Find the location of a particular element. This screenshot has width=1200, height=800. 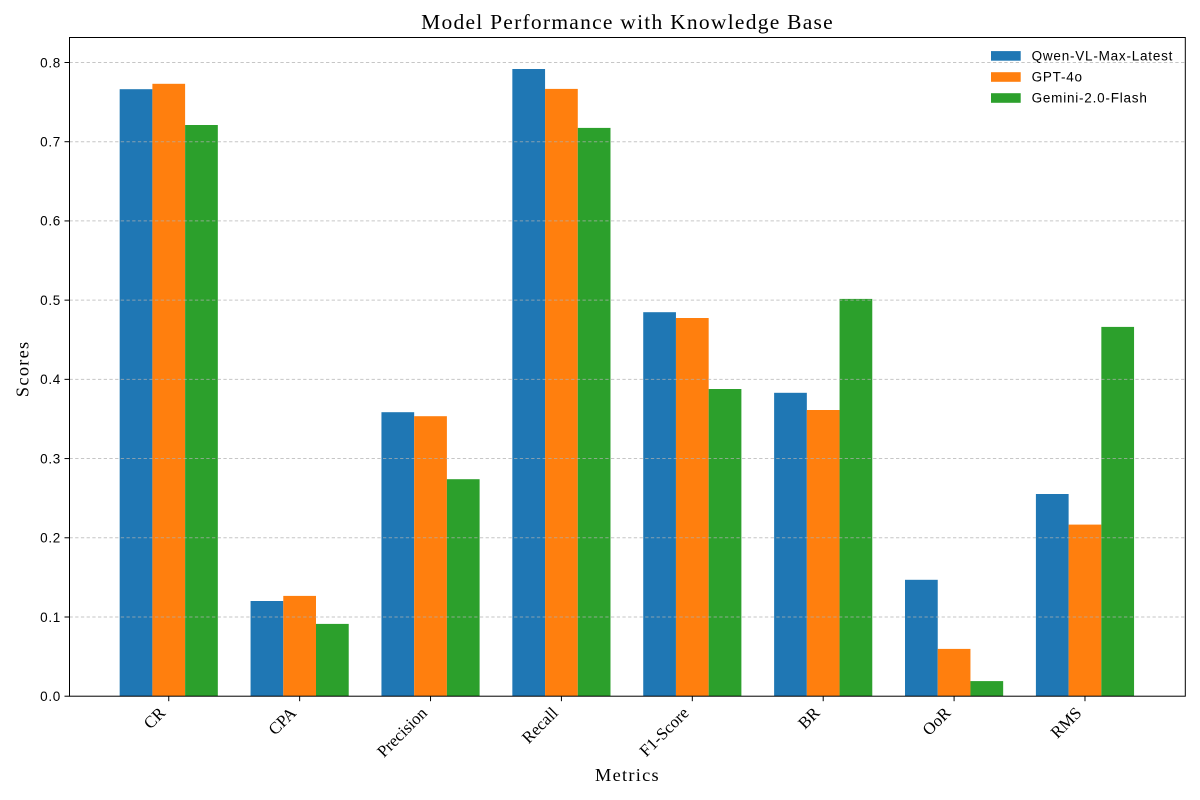

svg-text: Metrics is located at coordinates (627, 775).